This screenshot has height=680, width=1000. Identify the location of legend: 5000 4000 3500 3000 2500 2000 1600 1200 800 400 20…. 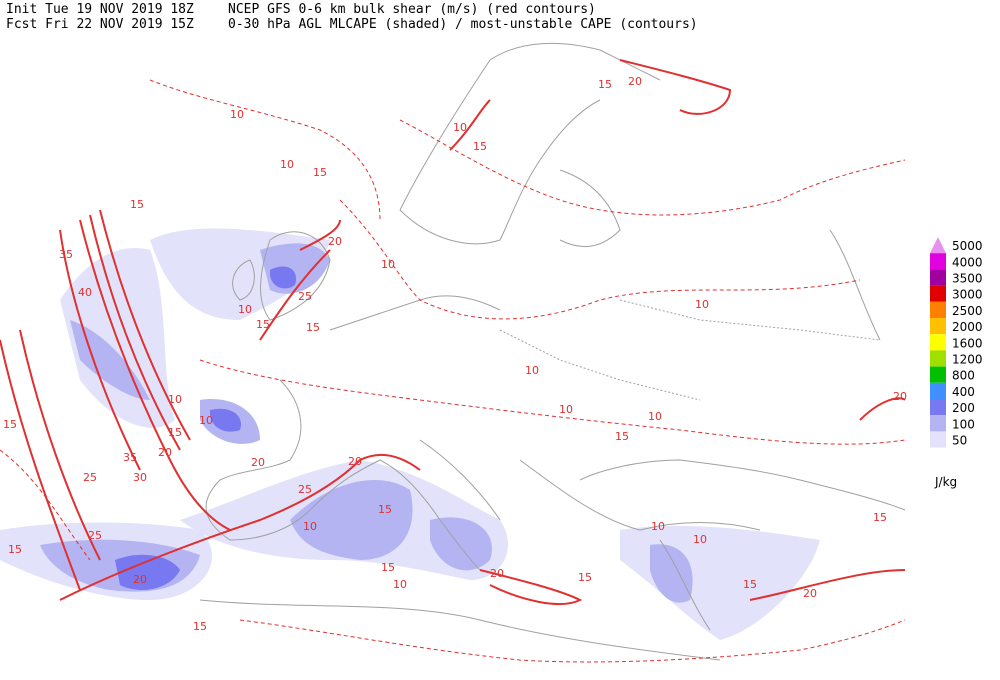
(956, 363).